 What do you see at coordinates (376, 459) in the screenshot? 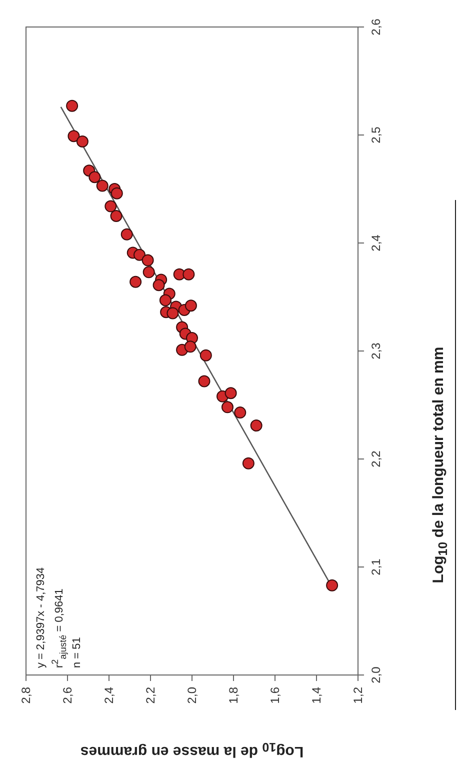
I see `y-tick-label: 2,2` at bounding box center [376, 459].